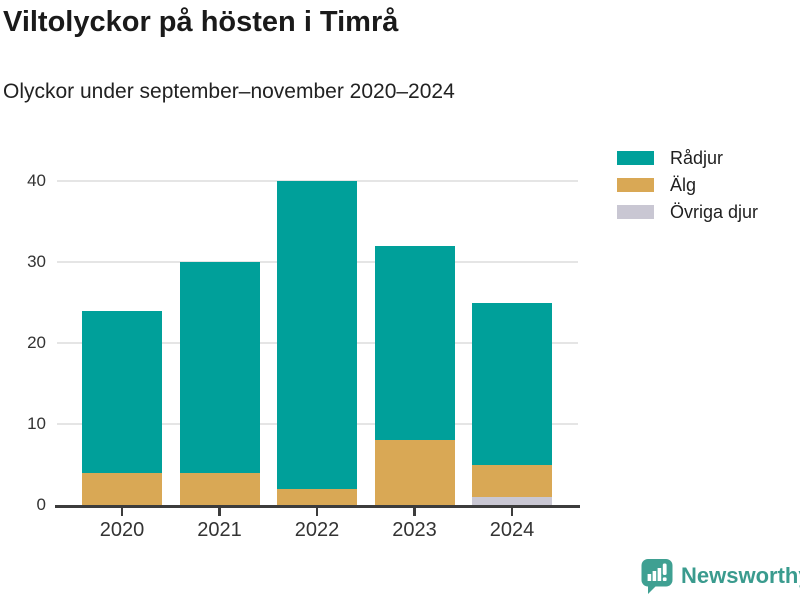 This screenshot has height=600, width=800. I want to click on y-tick-label-40: 40, so click(36, 180).